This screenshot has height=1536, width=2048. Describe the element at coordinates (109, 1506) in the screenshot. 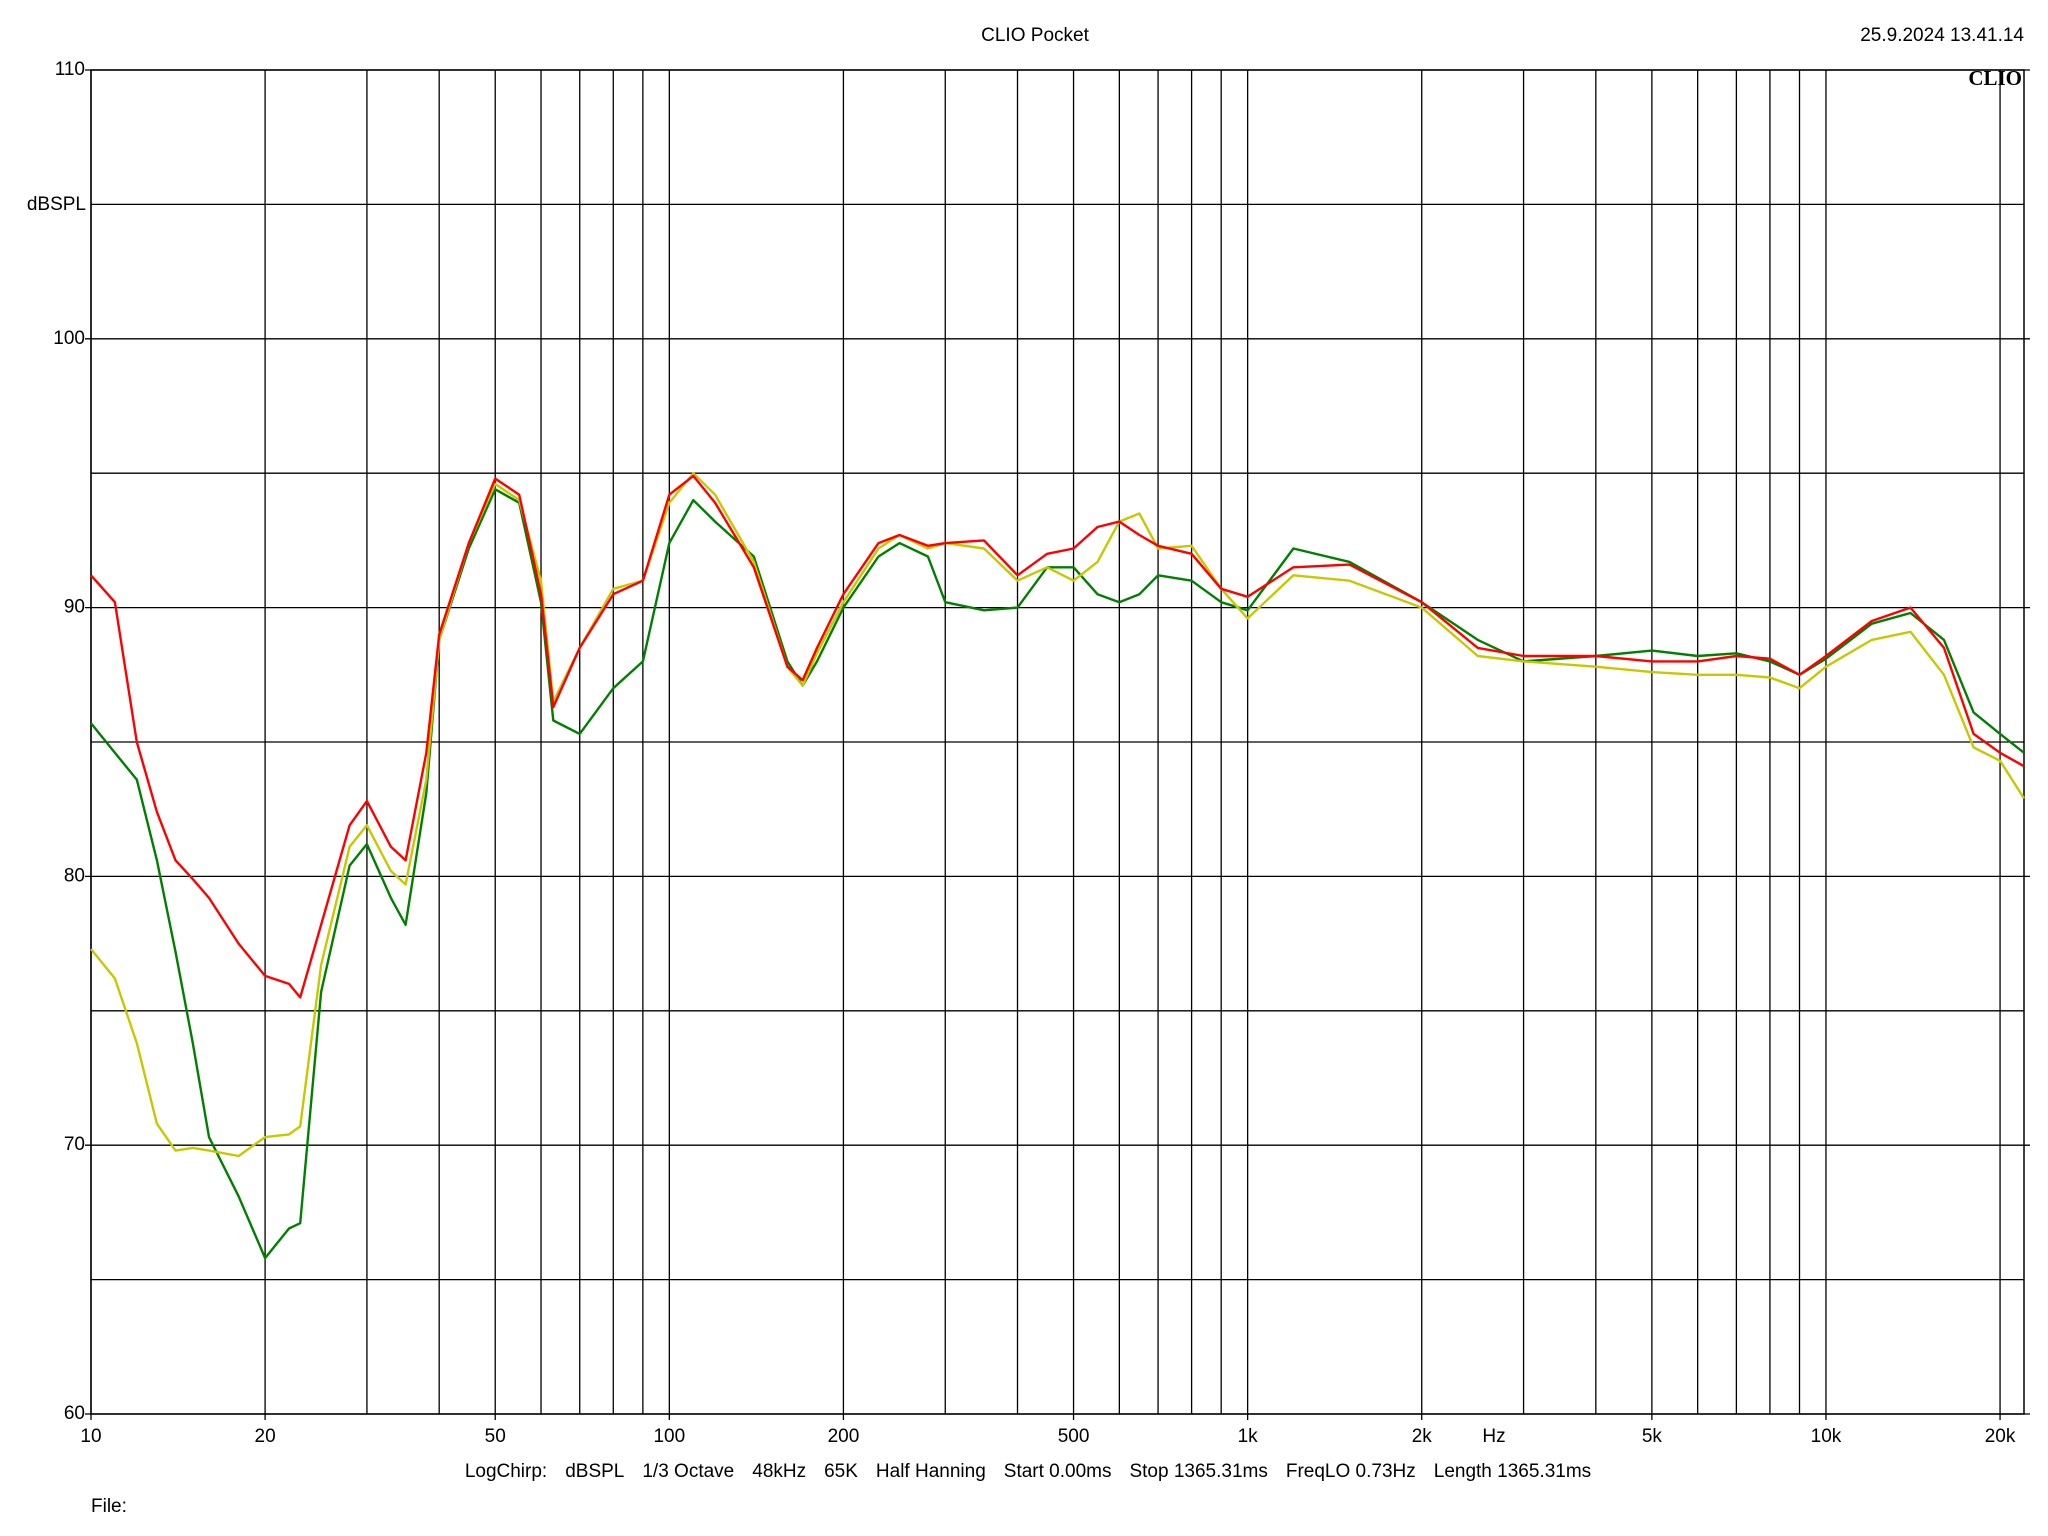

I see `file-label: File:` at that location.